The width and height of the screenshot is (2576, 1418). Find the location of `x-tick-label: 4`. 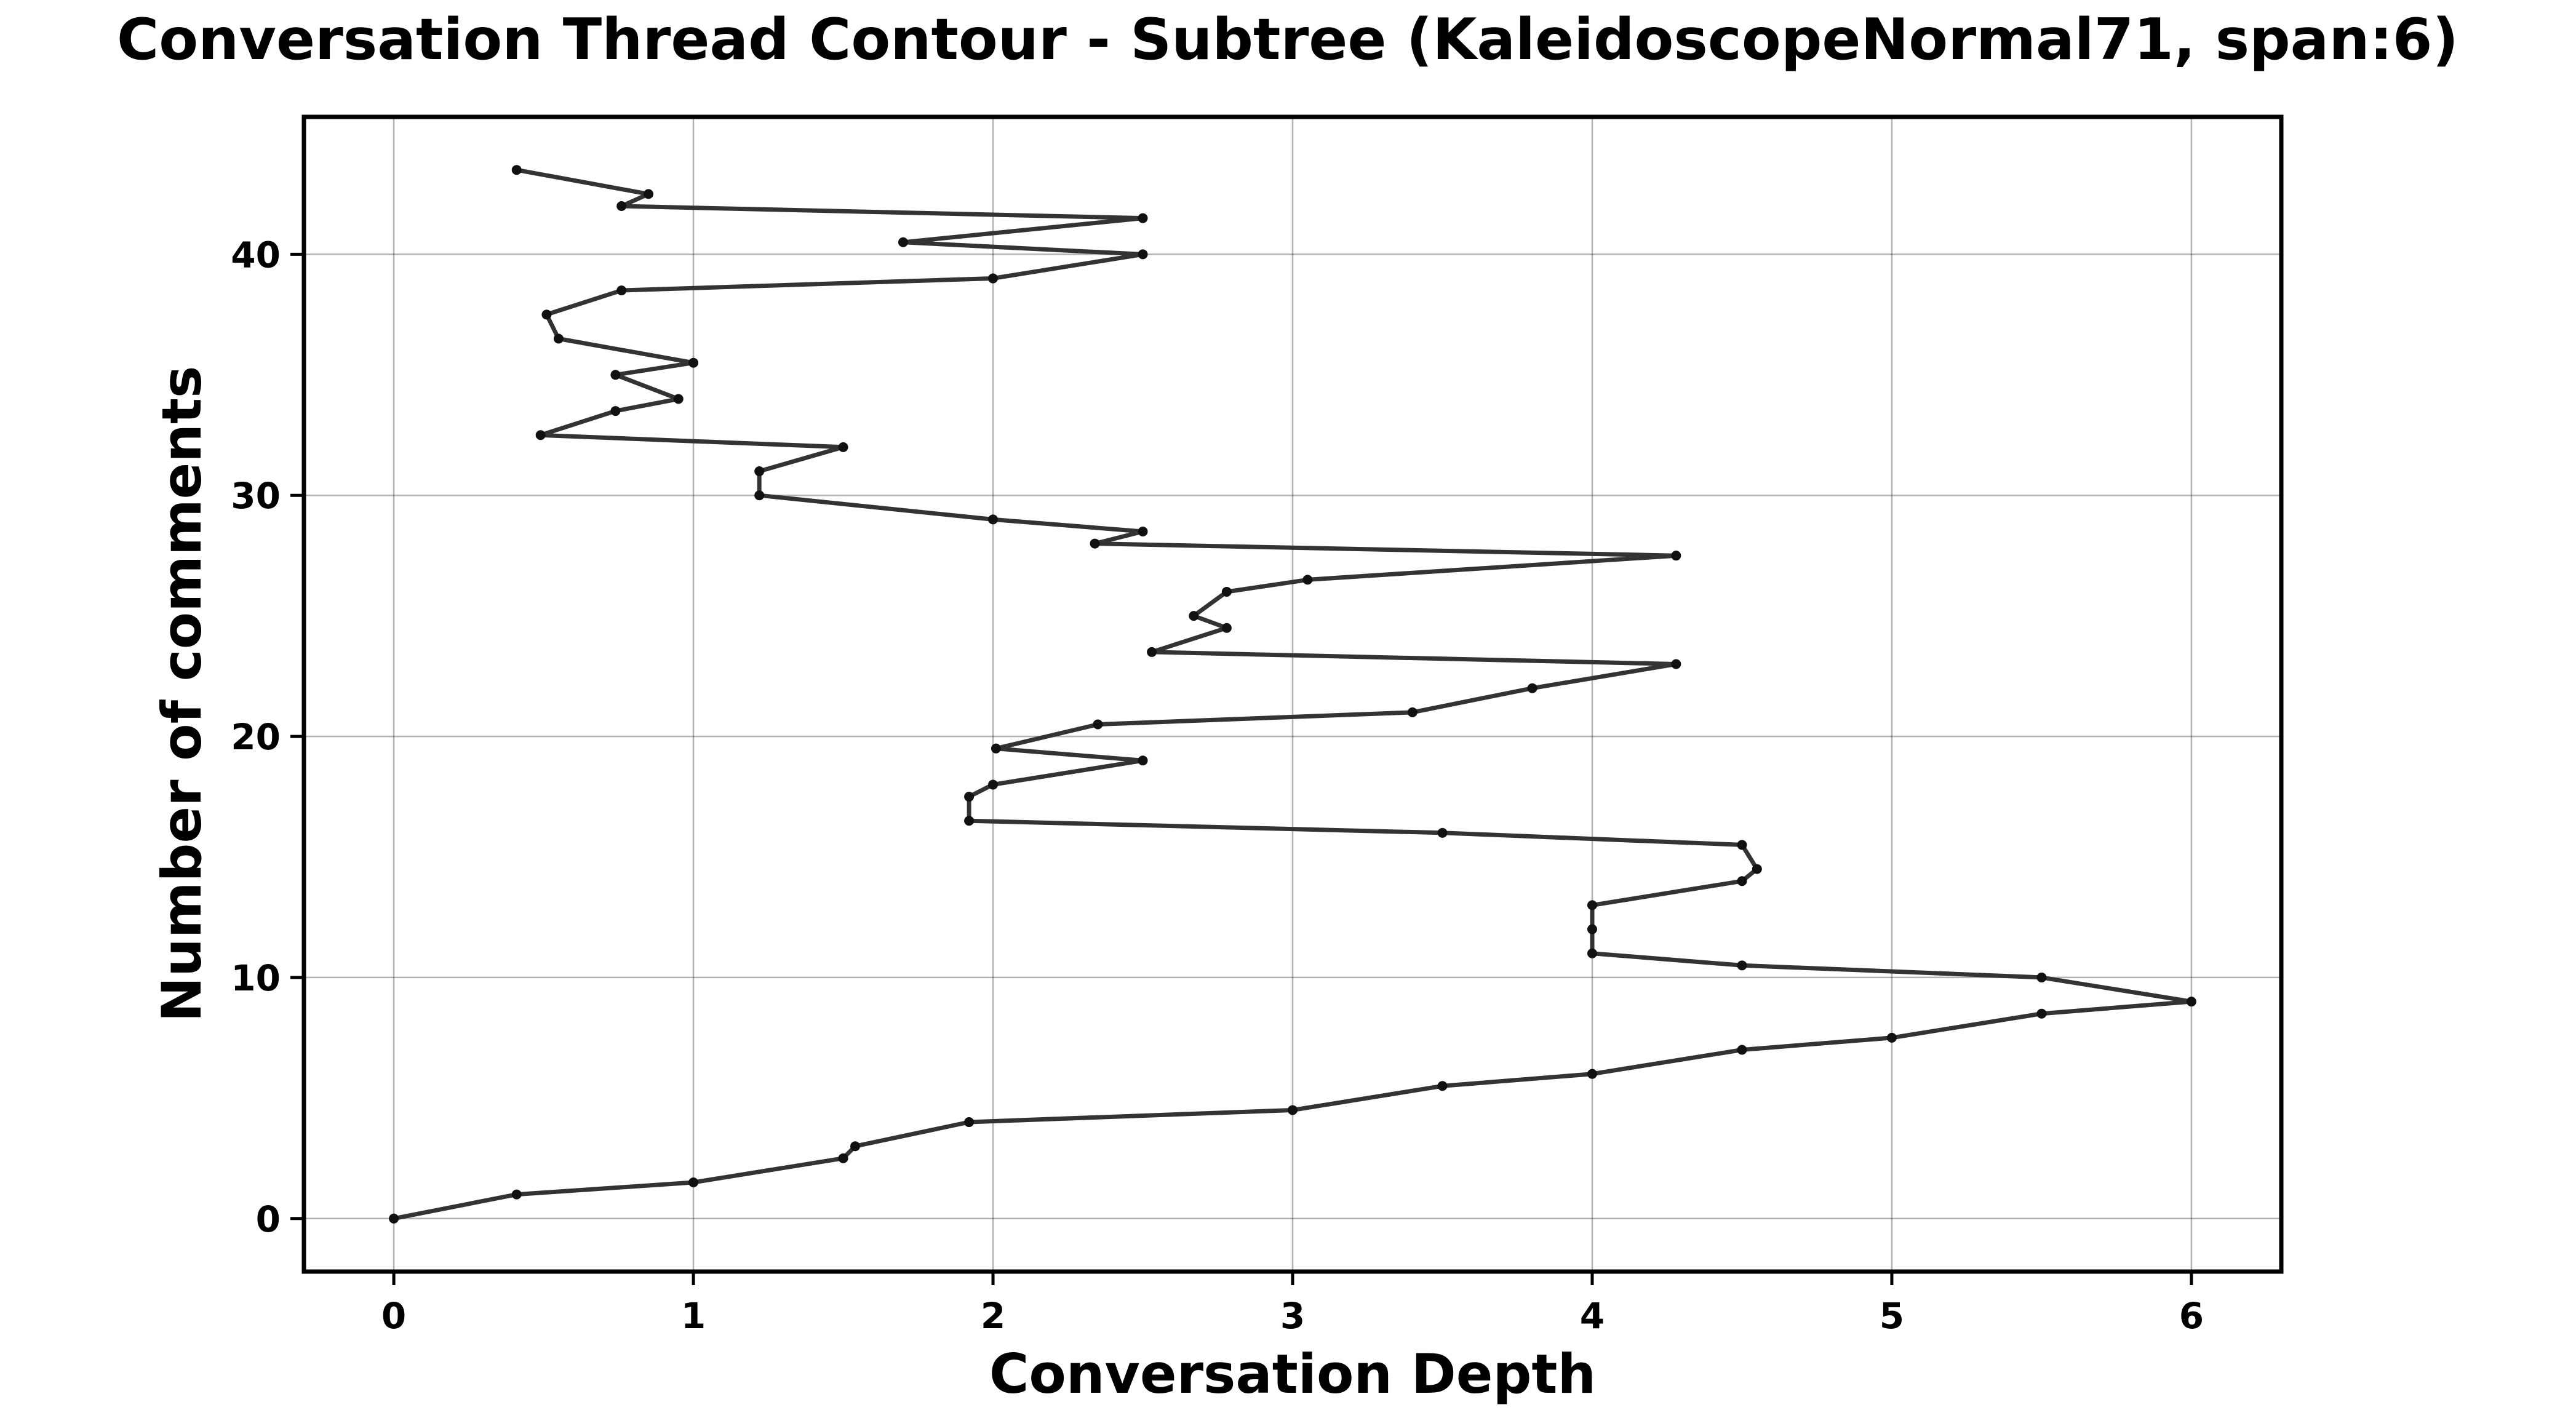

x-tick-label: 4 is located at coordinates (1593, 1316).